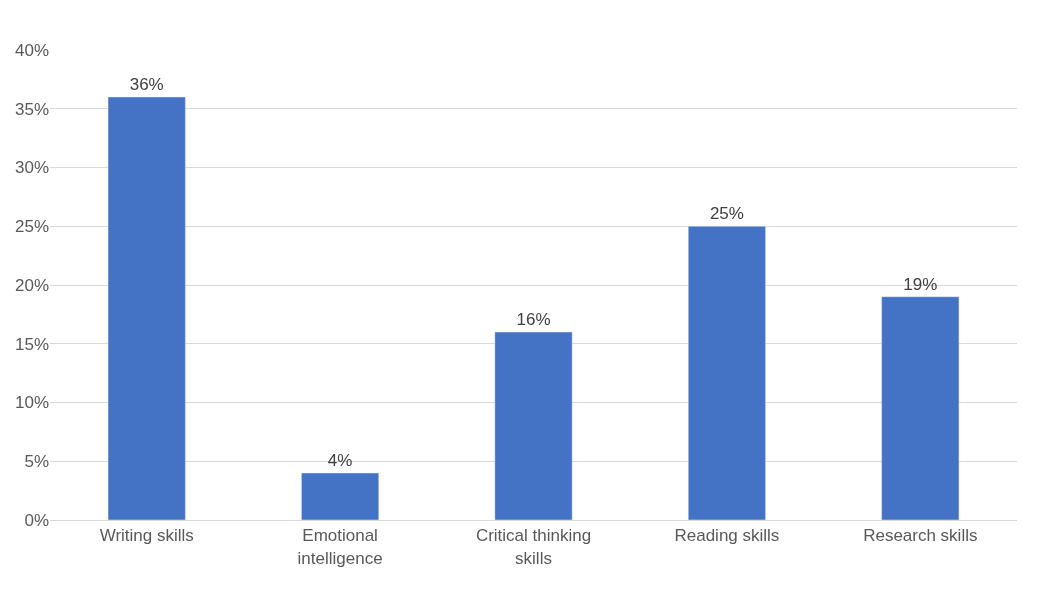 The image size is (1057, 610). Describe the element at coordinates (31, 403) in the screenshot. I see `y-tick-label: 10%` at that location.